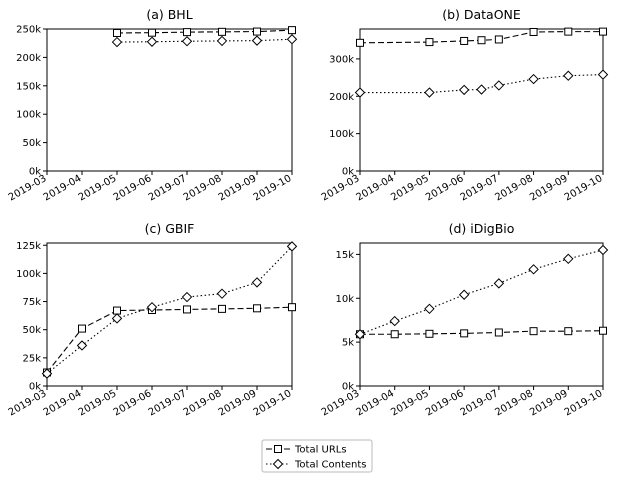 The image size is (624, 479). What do you see at coordinates (330, 465) in the screenshot?
I see `legend-label: Total Contents` at bounding box center [330, 465].